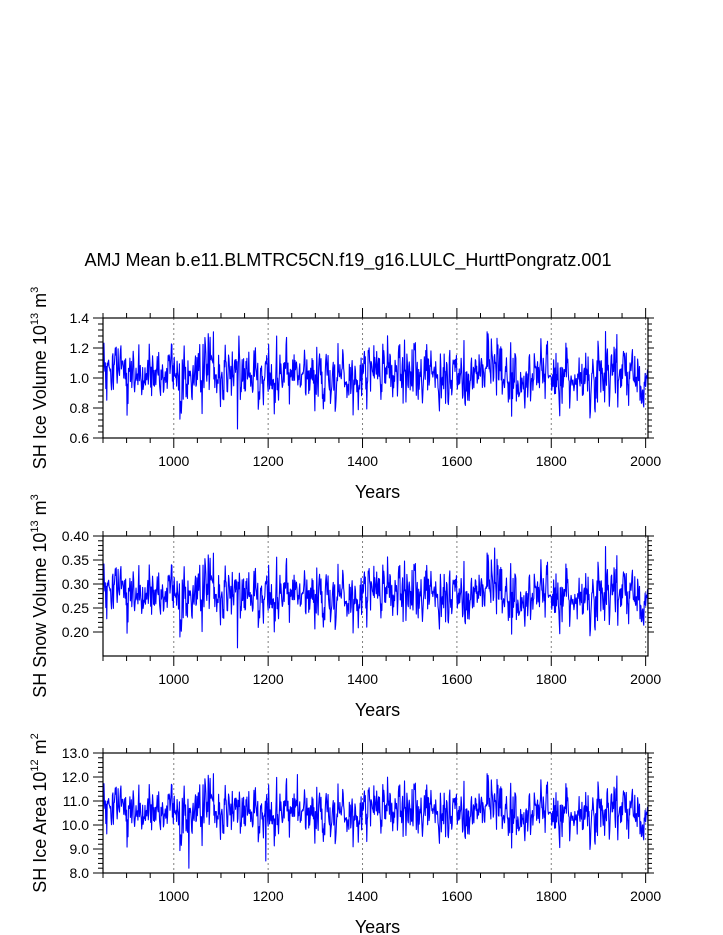  I want to click on y-axis-label: SH Snow Volume 1013 m3, so click(39, 595).